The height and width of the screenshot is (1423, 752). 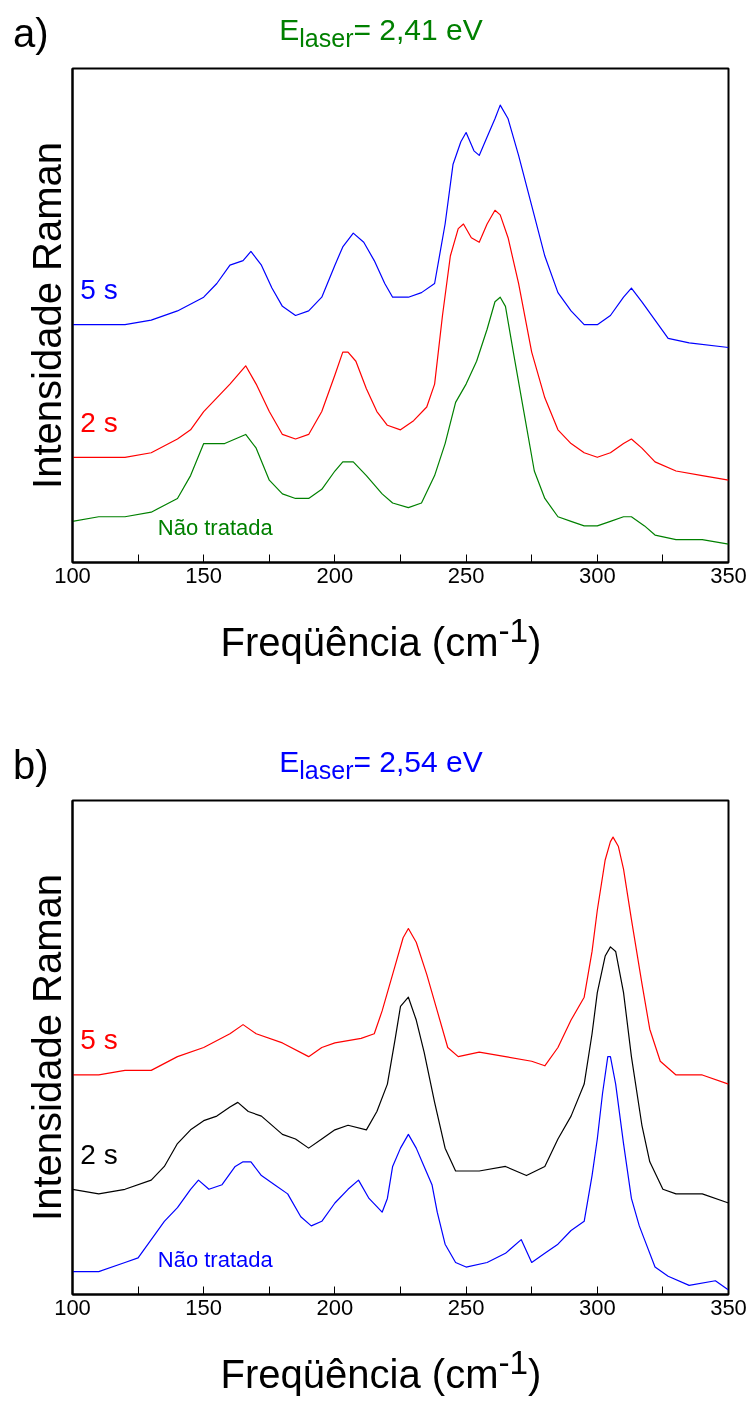 I want to click on chart-title: E$_{laser}$= 2,54 eV, so click(x=381, y=764).